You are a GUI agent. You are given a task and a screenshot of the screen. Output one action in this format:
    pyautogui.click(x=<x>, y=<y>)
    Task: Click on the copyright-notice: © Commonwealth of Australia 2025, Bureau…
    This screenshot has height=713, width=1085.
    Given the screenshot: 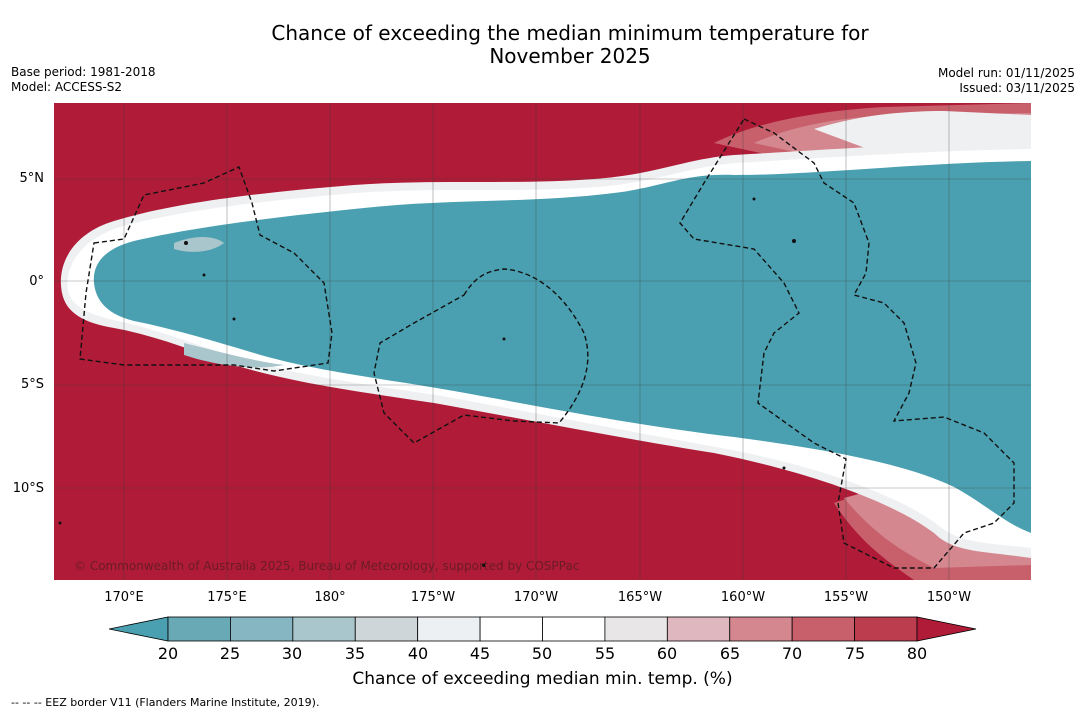 What is the action you would take?
    pyautogui.click(x=326, y=566)
    